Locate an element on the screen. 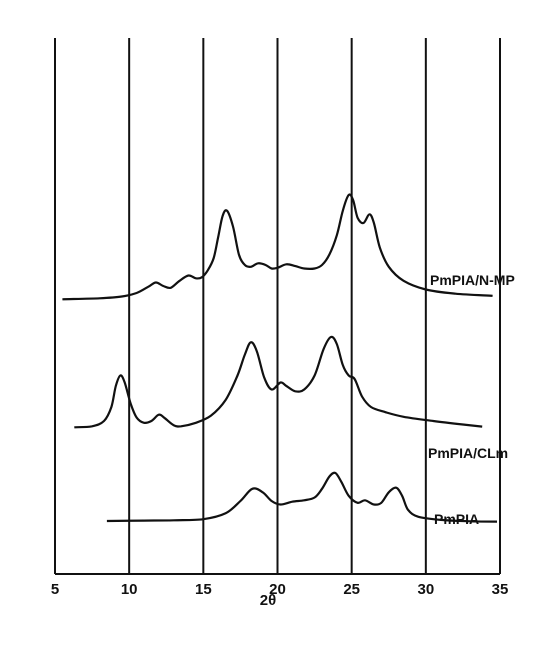 This screenshot has height=648, width=560. curve-pmpia is located at coordinates (302, 497).